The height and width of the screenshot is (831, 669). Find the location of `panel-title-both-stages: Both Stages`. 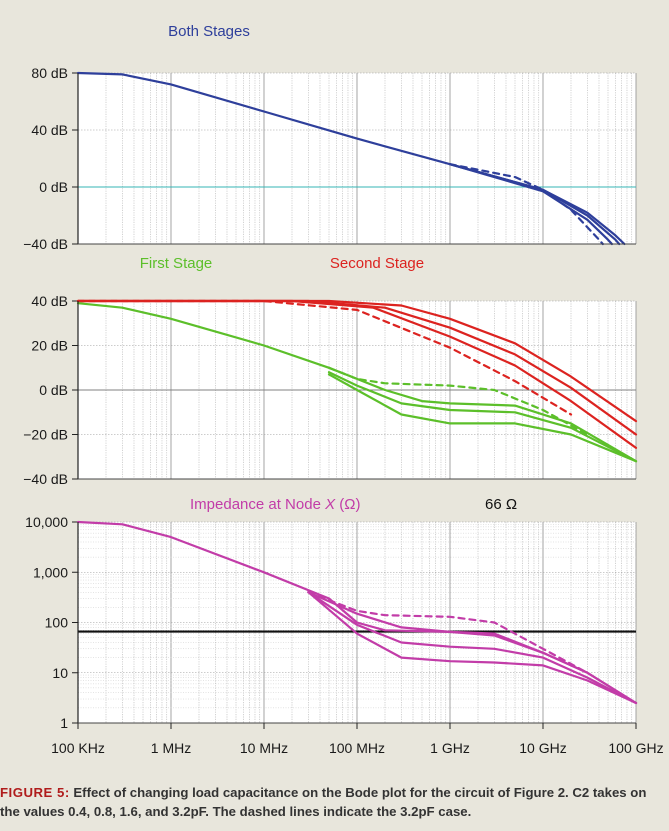

panel-title-both-stages: Both Stages is located at coordinates (209, 31).